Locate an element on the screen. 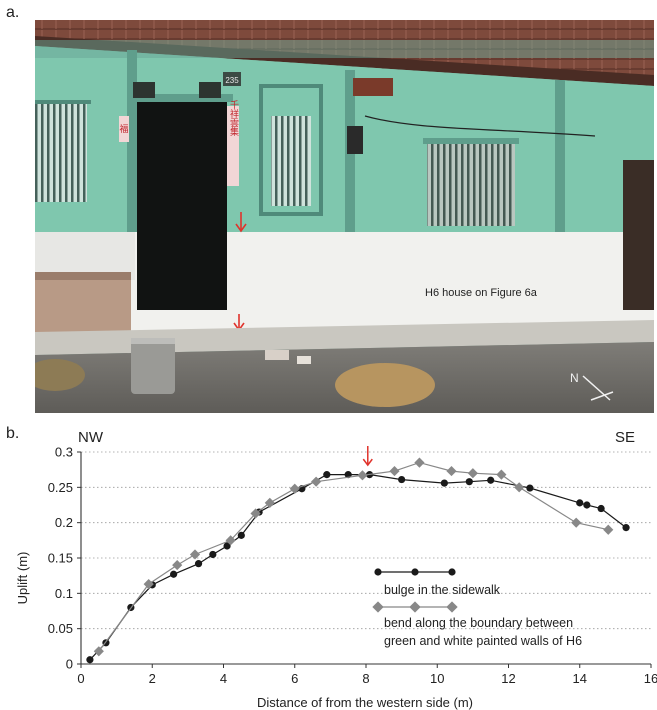  peak-arrow-icon is located at coordinates (367, 456).